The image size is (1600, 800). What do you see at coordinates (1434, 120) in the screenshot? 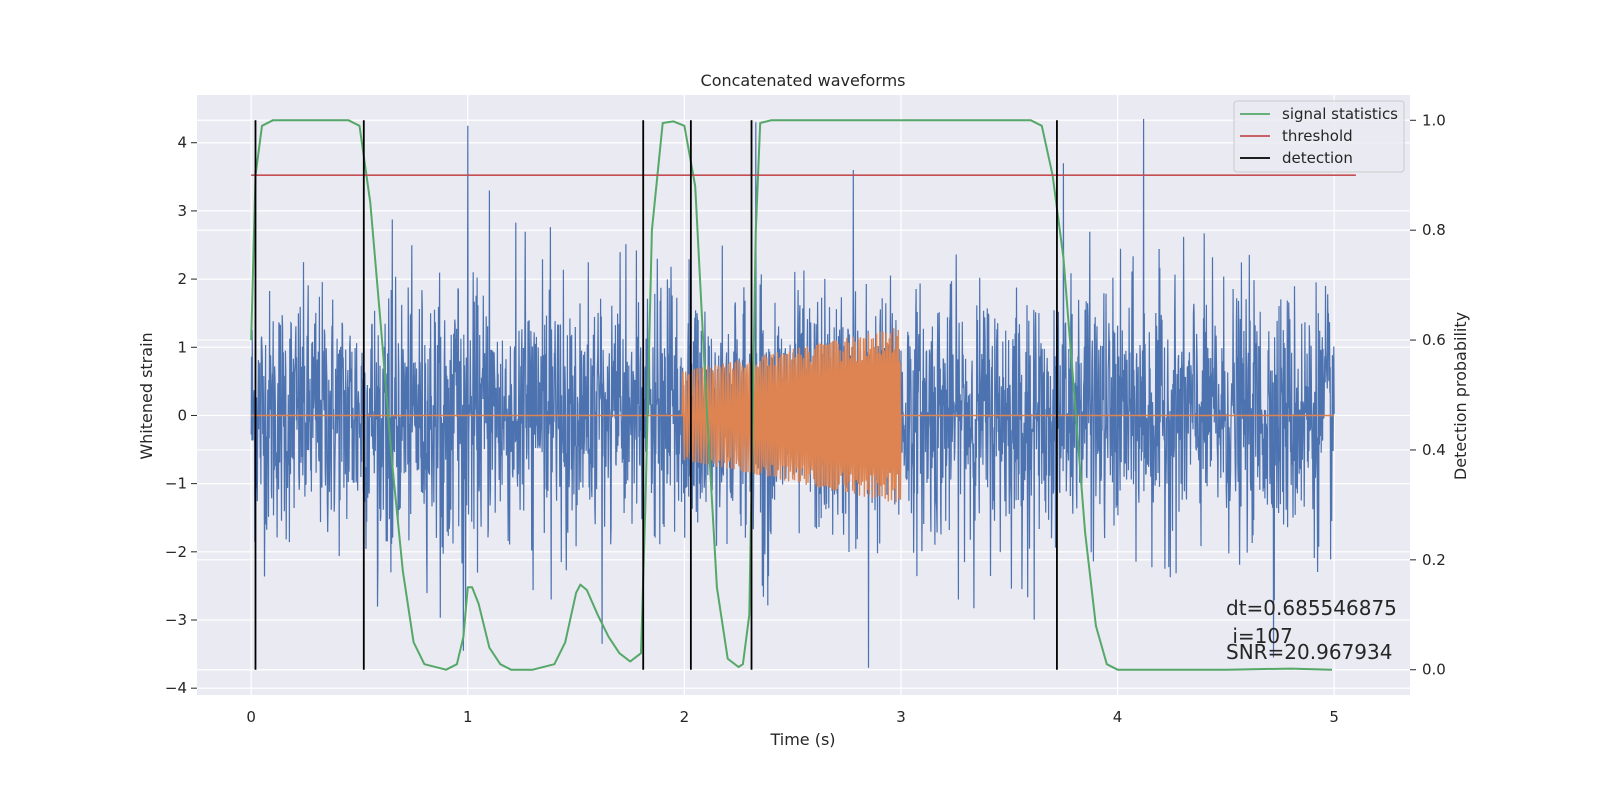
I see `y2-tick-label: 1.0` at bounding box center [1434, 120].